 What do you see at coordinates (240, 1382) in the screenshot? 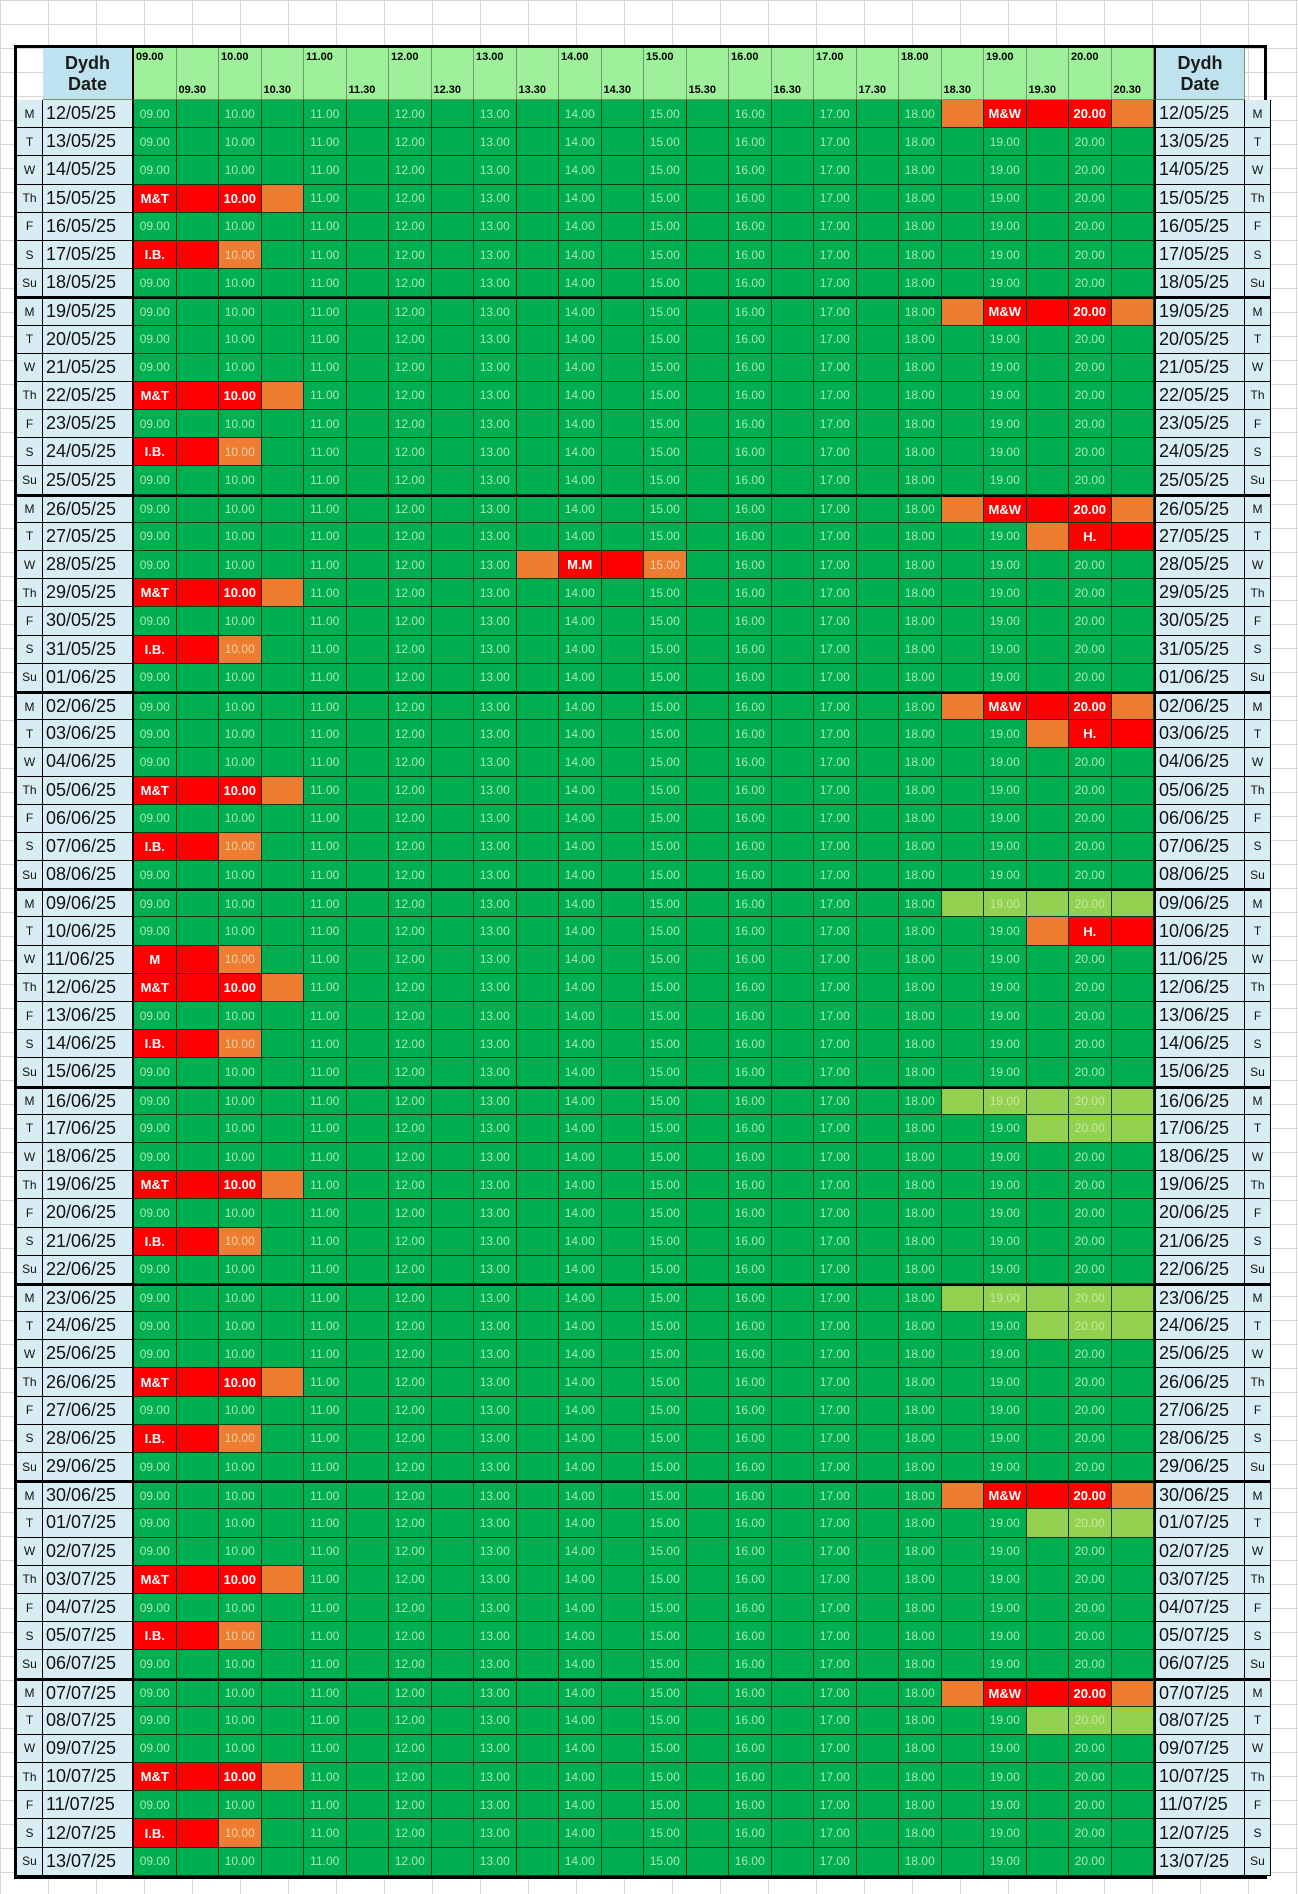
I see `booking-slot: 10.00` at bounding box center [240, 1382].